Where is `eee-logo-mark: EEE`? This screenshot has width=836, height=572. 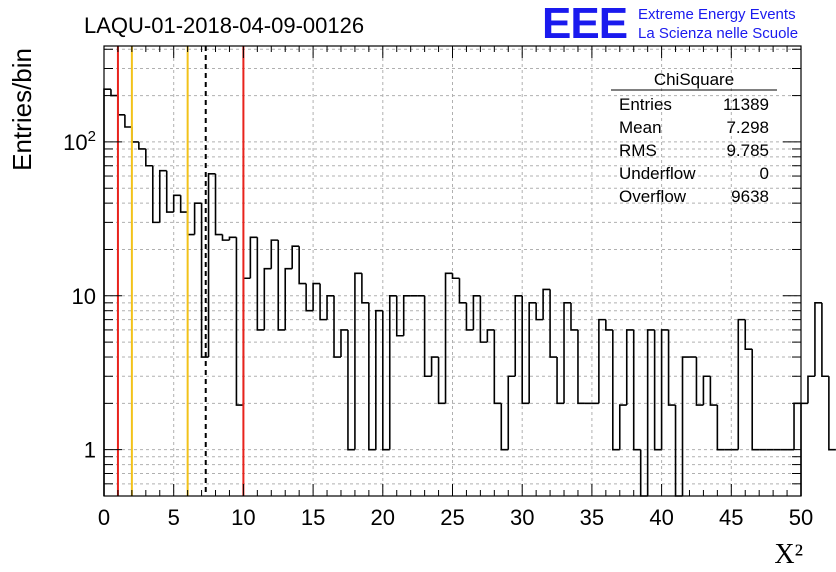 eee-logo-mark: EEE is located at coordinates (585, 24).